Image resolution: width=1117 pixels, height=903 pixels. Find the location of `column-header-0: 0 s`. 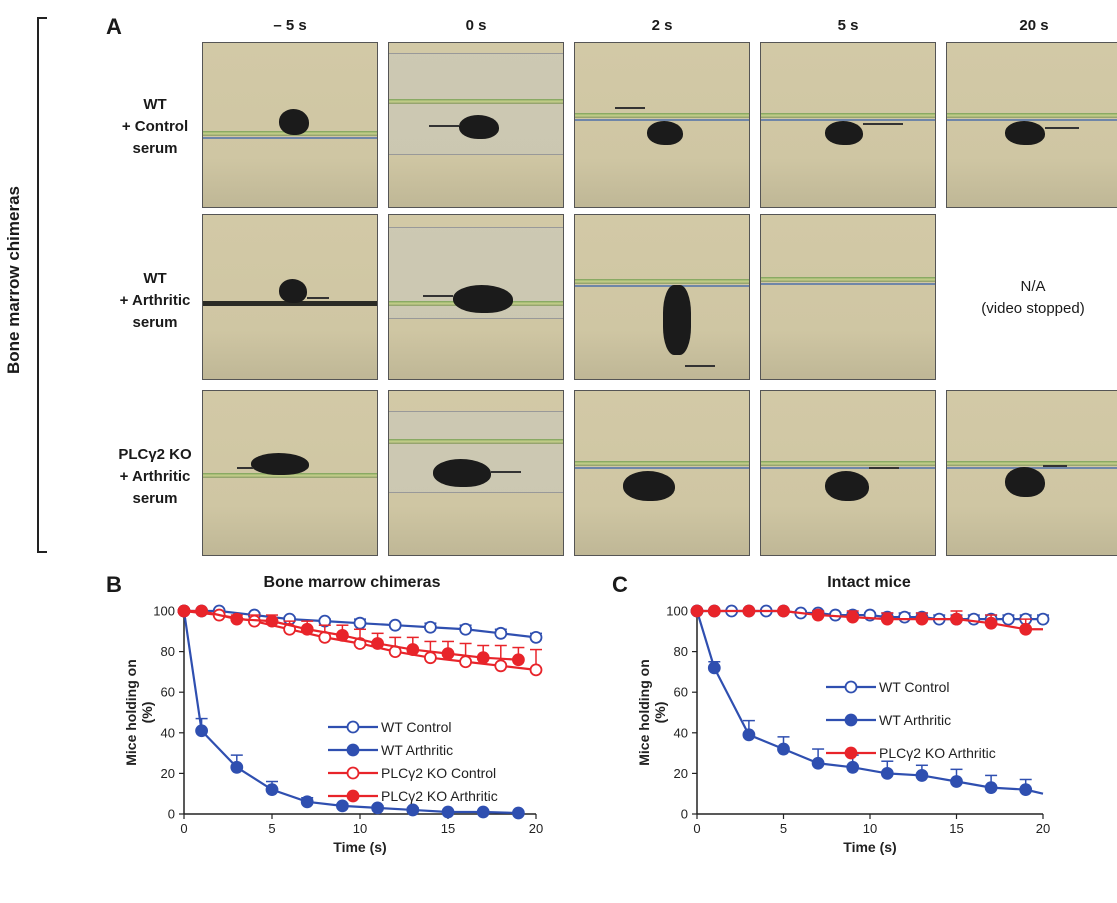

column-header-0: 0 s is located at coordinates (476, 25).